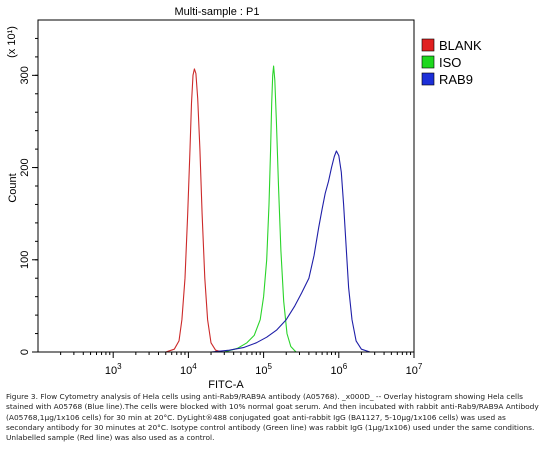 The width and height of the screenshot is (548, 461). Describe the element at coordinates (456, 79) in the screenshot. I see `legend-label: RAB9` at that location.